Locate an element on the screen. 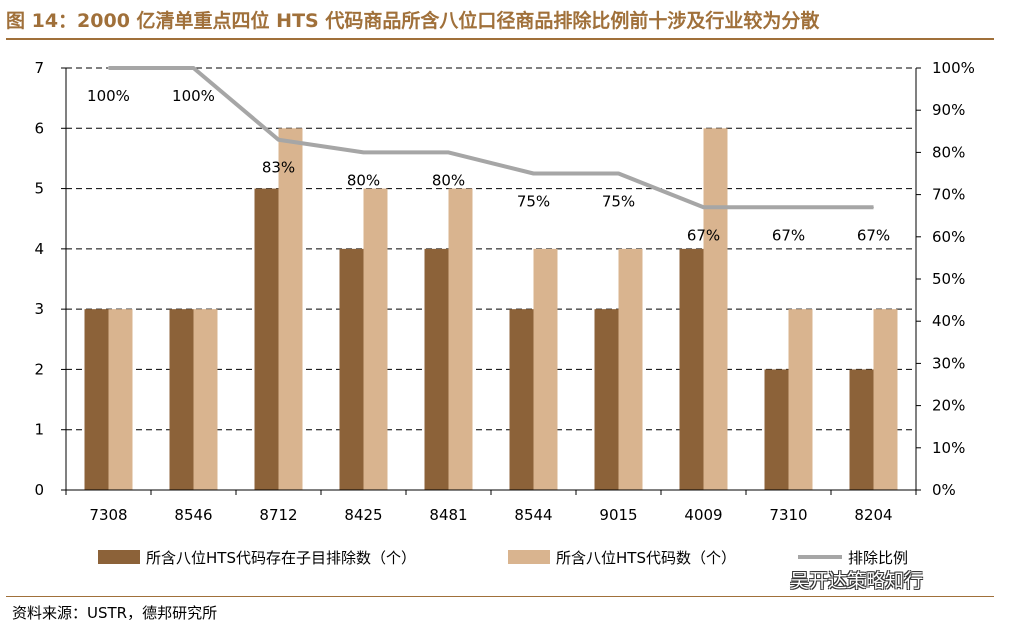  footer-divider is located at coordinates (500, 596).